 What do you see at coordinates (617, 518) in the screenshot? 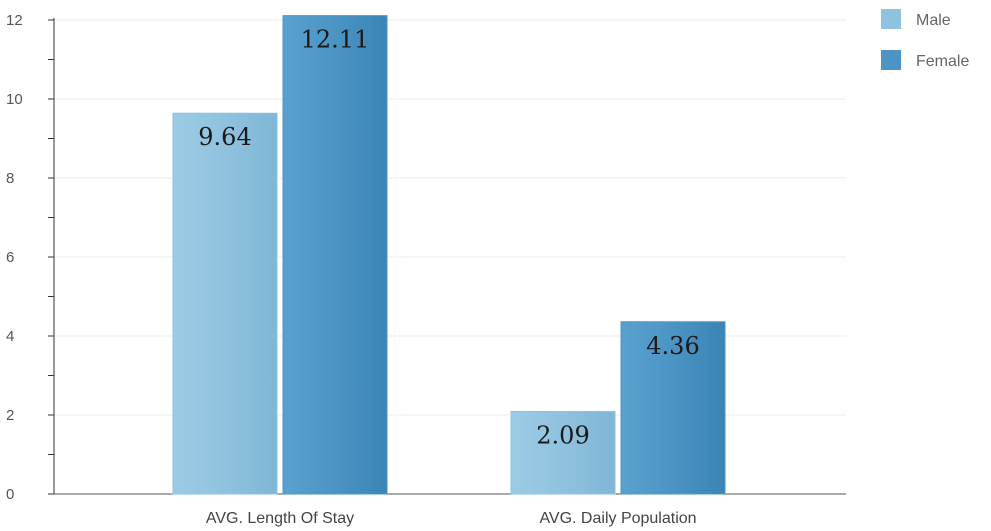
I see `x-category-label: AVG. Daily Population` at bounding box center [617, 518].